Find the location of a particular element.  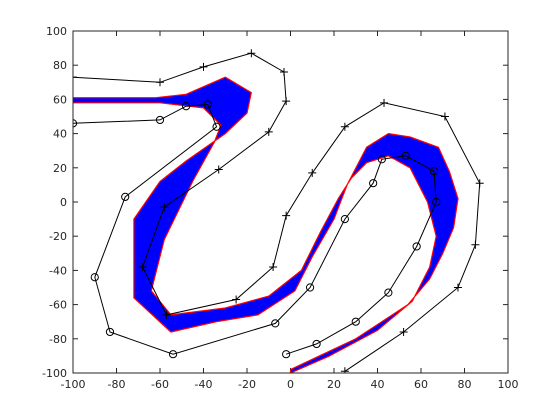

y-tick-label: 60 is located at coordinates (60, 99).